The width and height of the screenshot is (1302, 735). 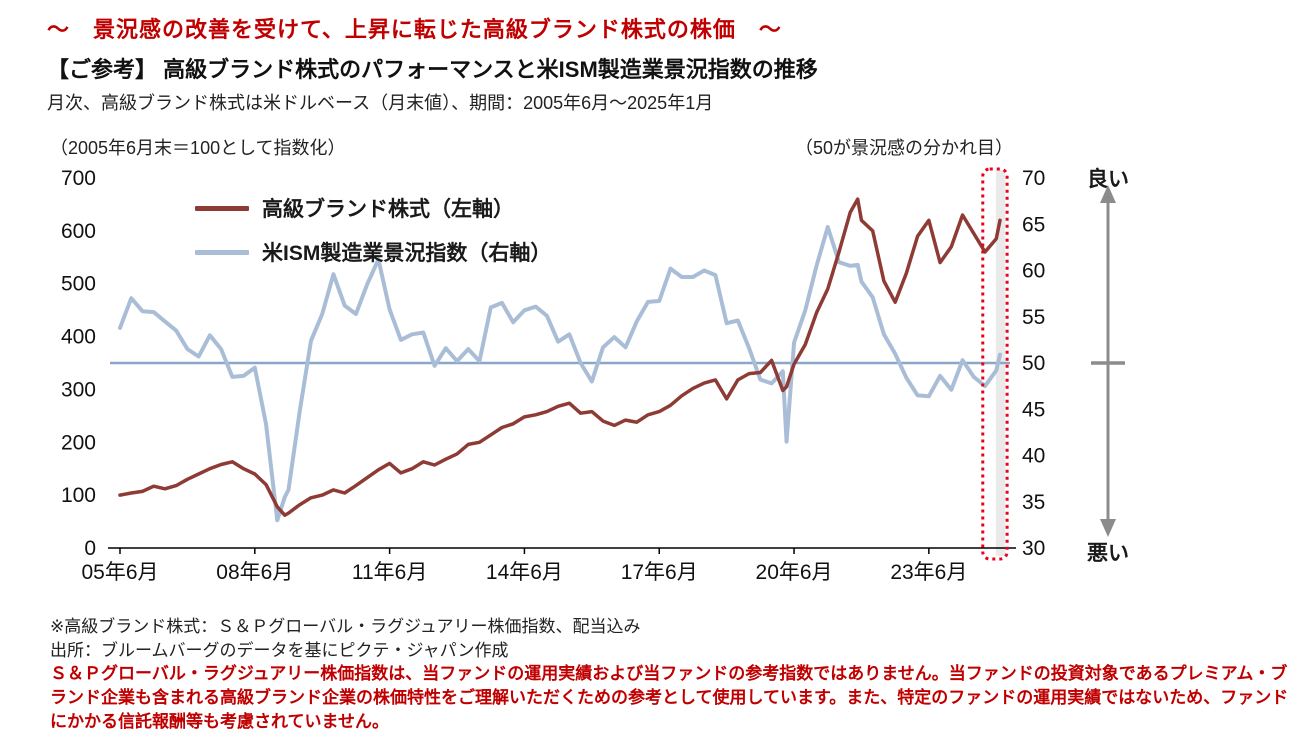 I want to click on svg-text: 70, so click(x=1033, y=178).